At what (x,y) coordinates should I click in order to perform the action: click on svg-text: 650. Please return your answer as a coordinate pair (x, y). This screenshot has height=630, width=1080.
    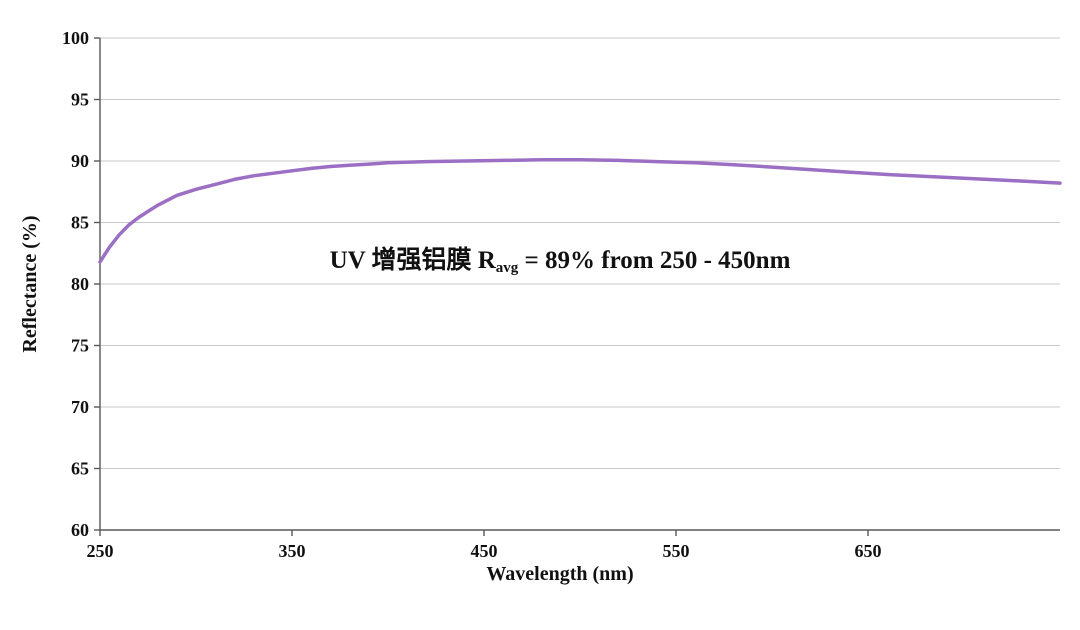
    Looking at the image, I should click on (868, 551).